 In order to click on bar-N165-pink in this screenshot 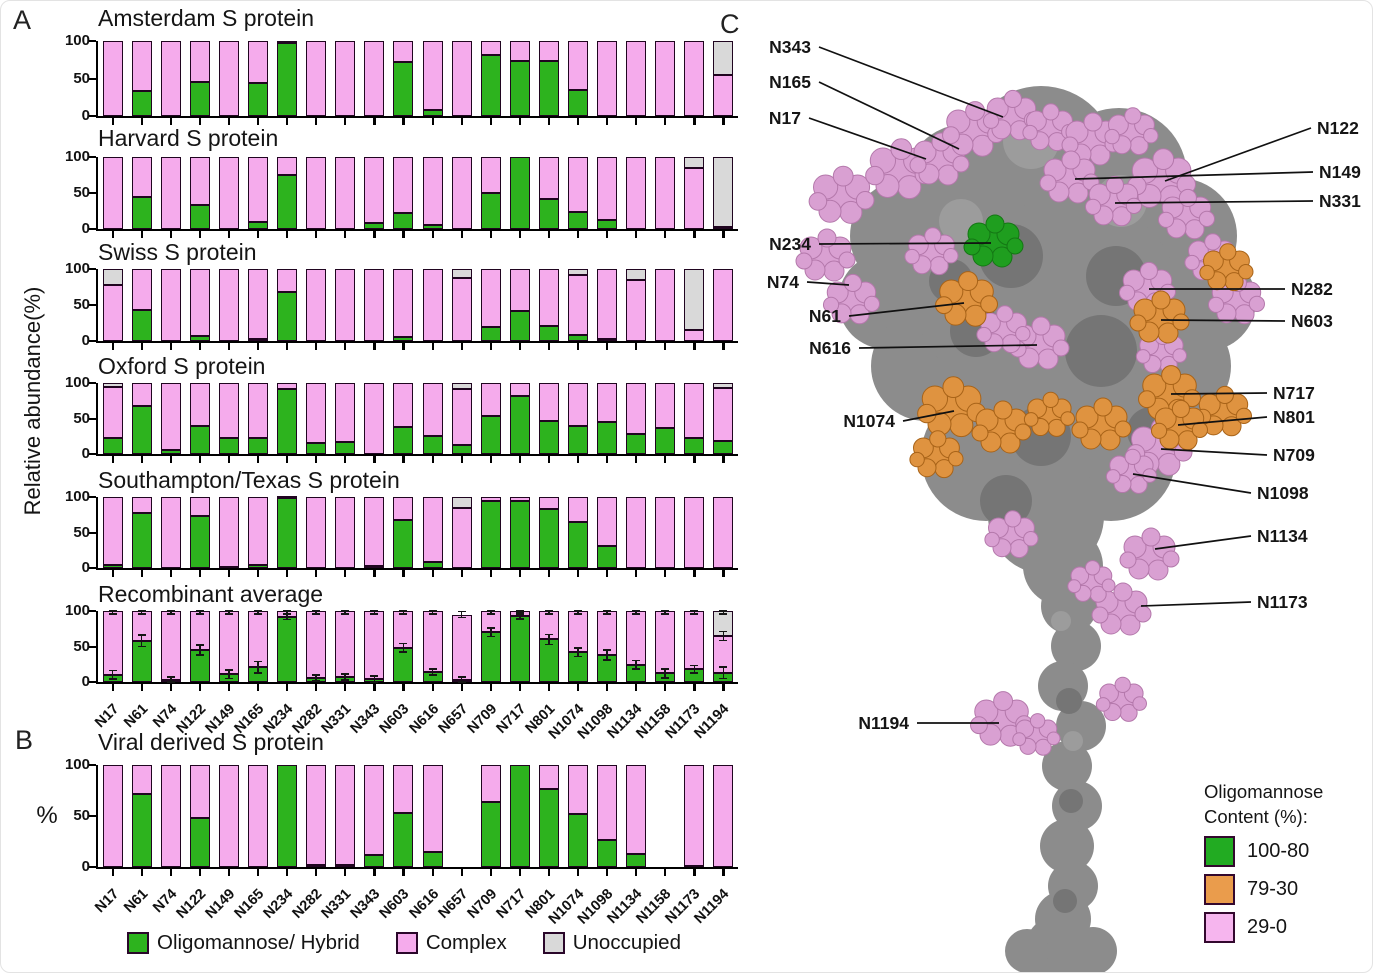, I will do `click(258, 410)`.